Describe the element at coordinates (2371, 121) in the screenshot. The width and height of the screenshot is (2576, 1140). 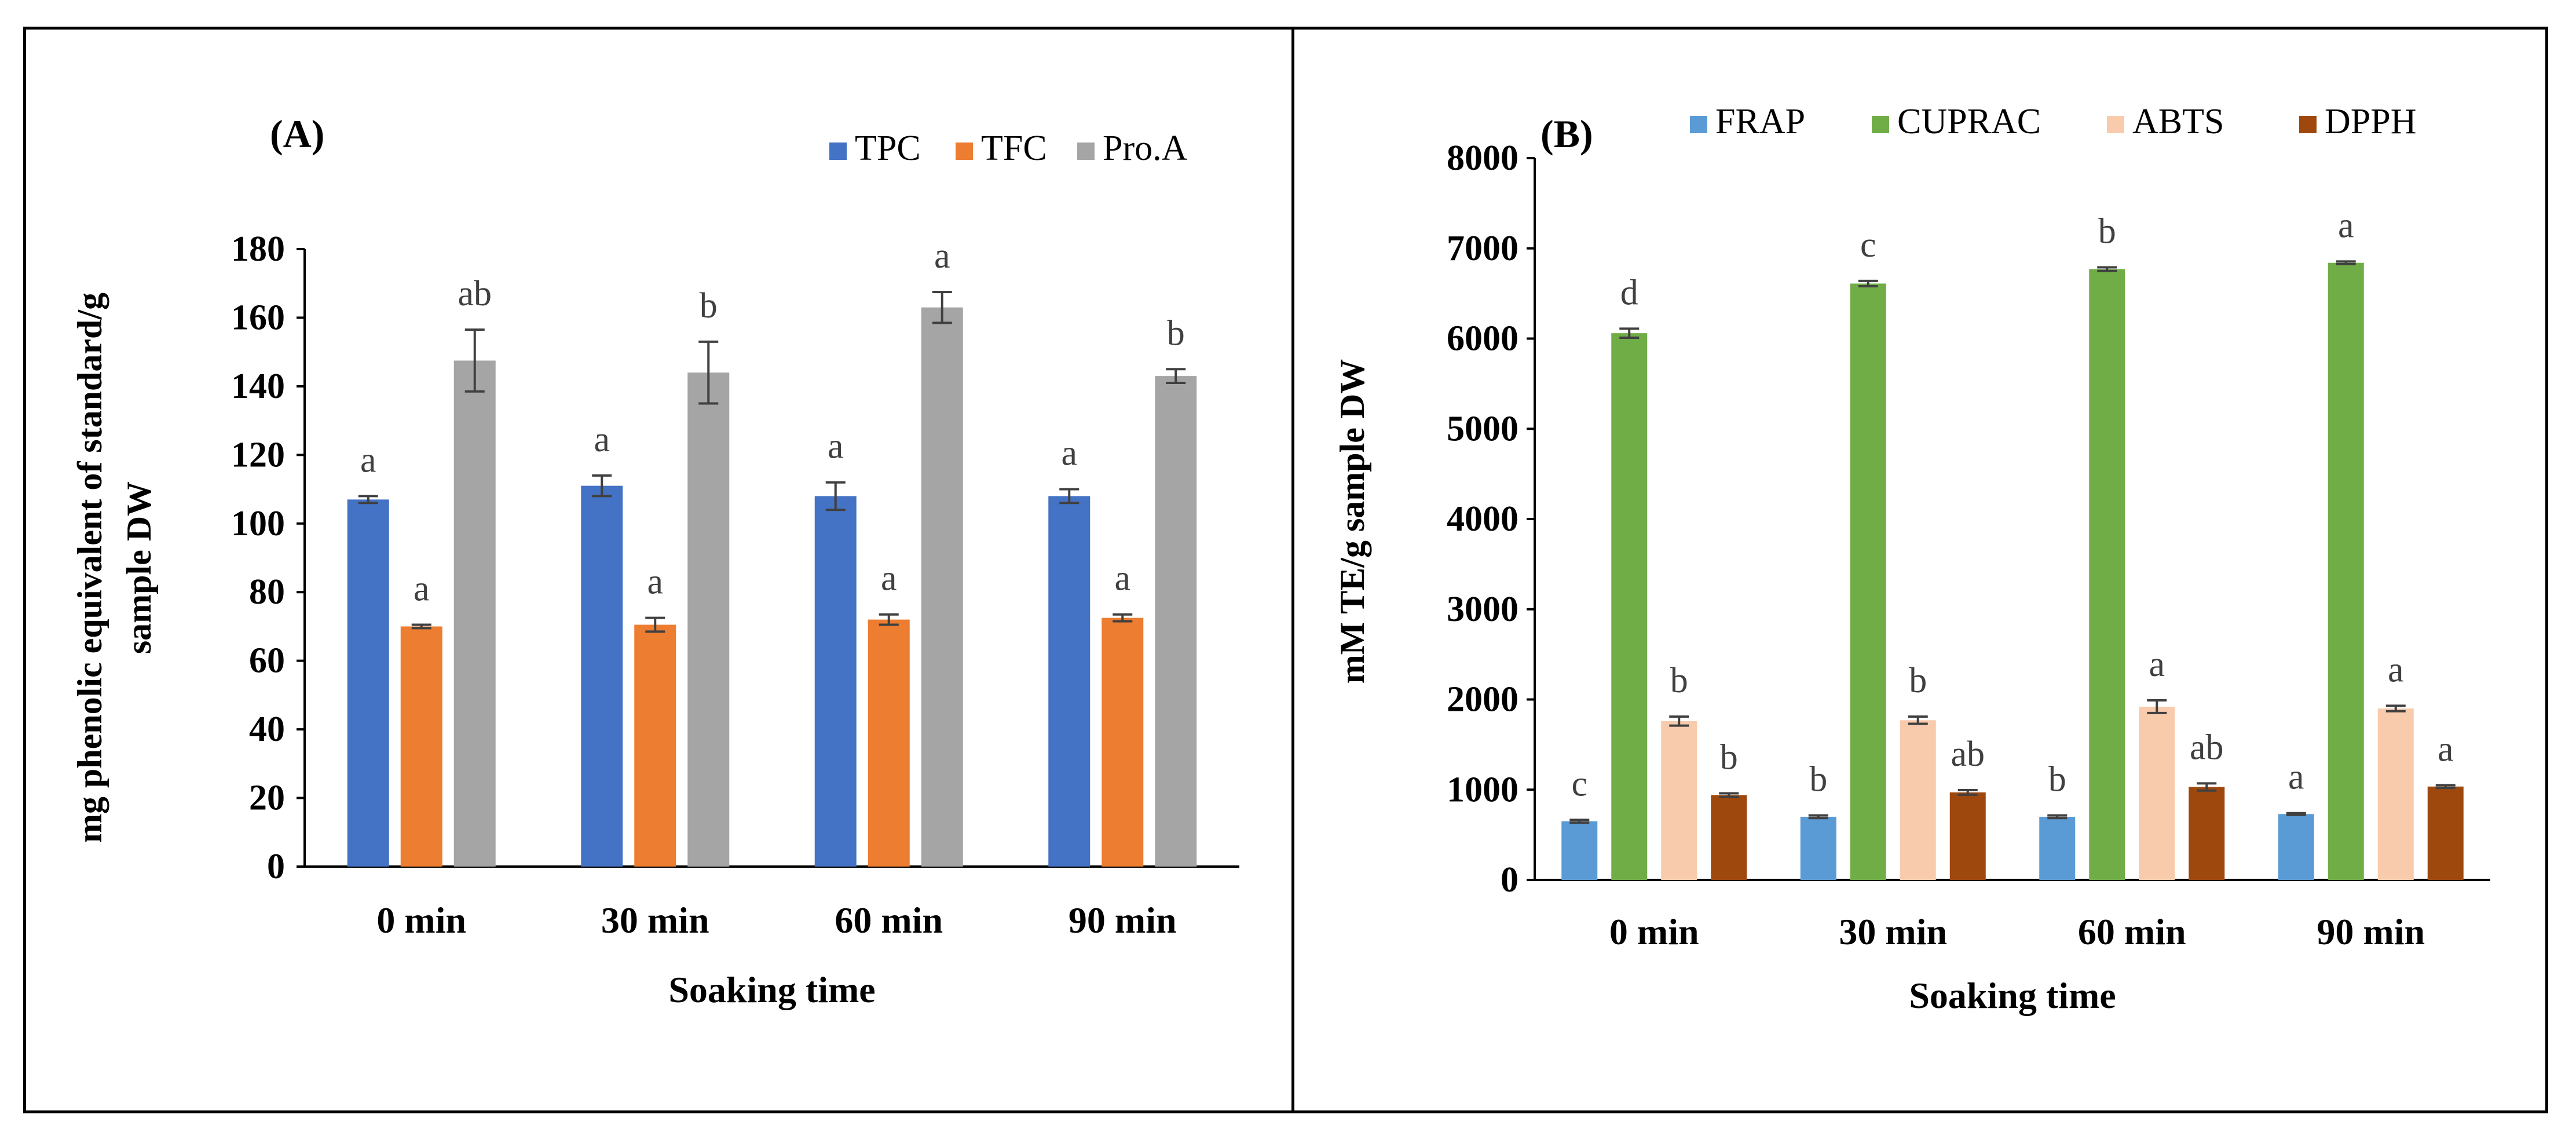
I see `legend-label: DPPH` at that location.